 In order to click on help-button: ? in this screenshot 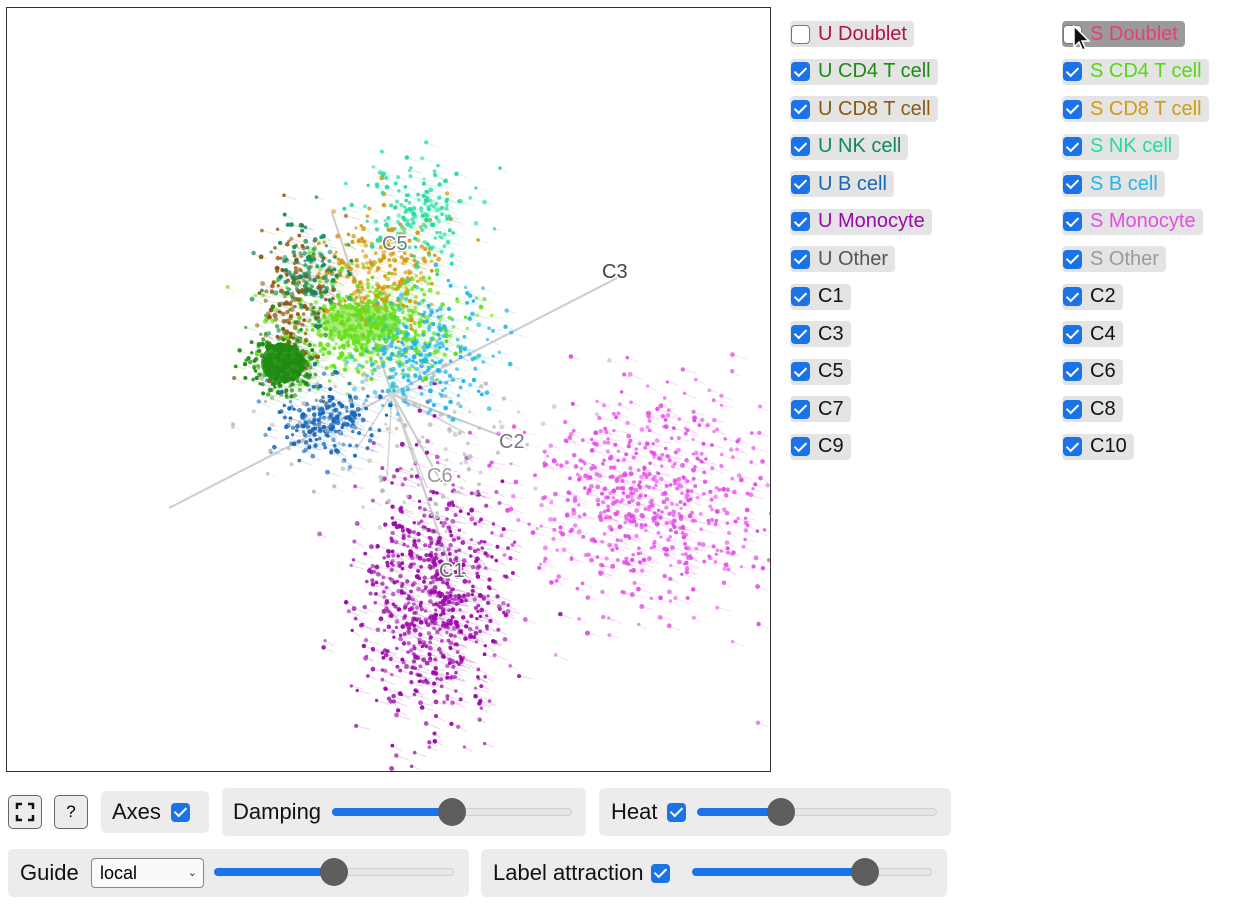, I will do `click(71, 812)`.